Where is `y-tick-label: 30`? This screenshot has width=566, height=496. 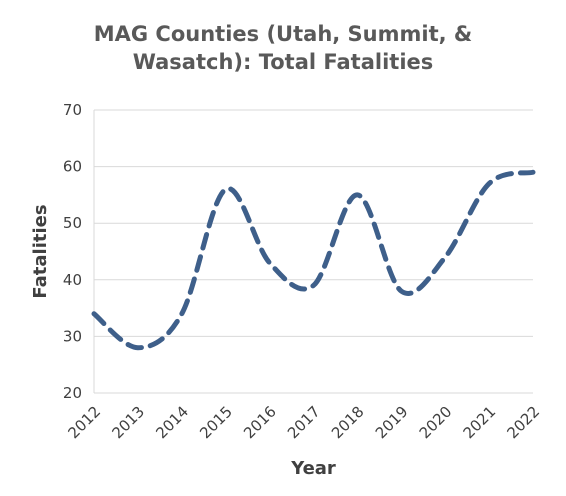
y-tick-label: 30 is located at coordinates (72, 336).